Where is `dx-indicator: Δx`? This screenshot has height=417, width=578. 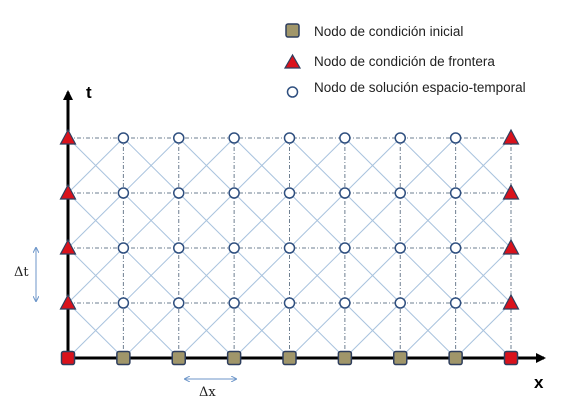
dx-indicator: Δx is located at coordinates (210, 389).